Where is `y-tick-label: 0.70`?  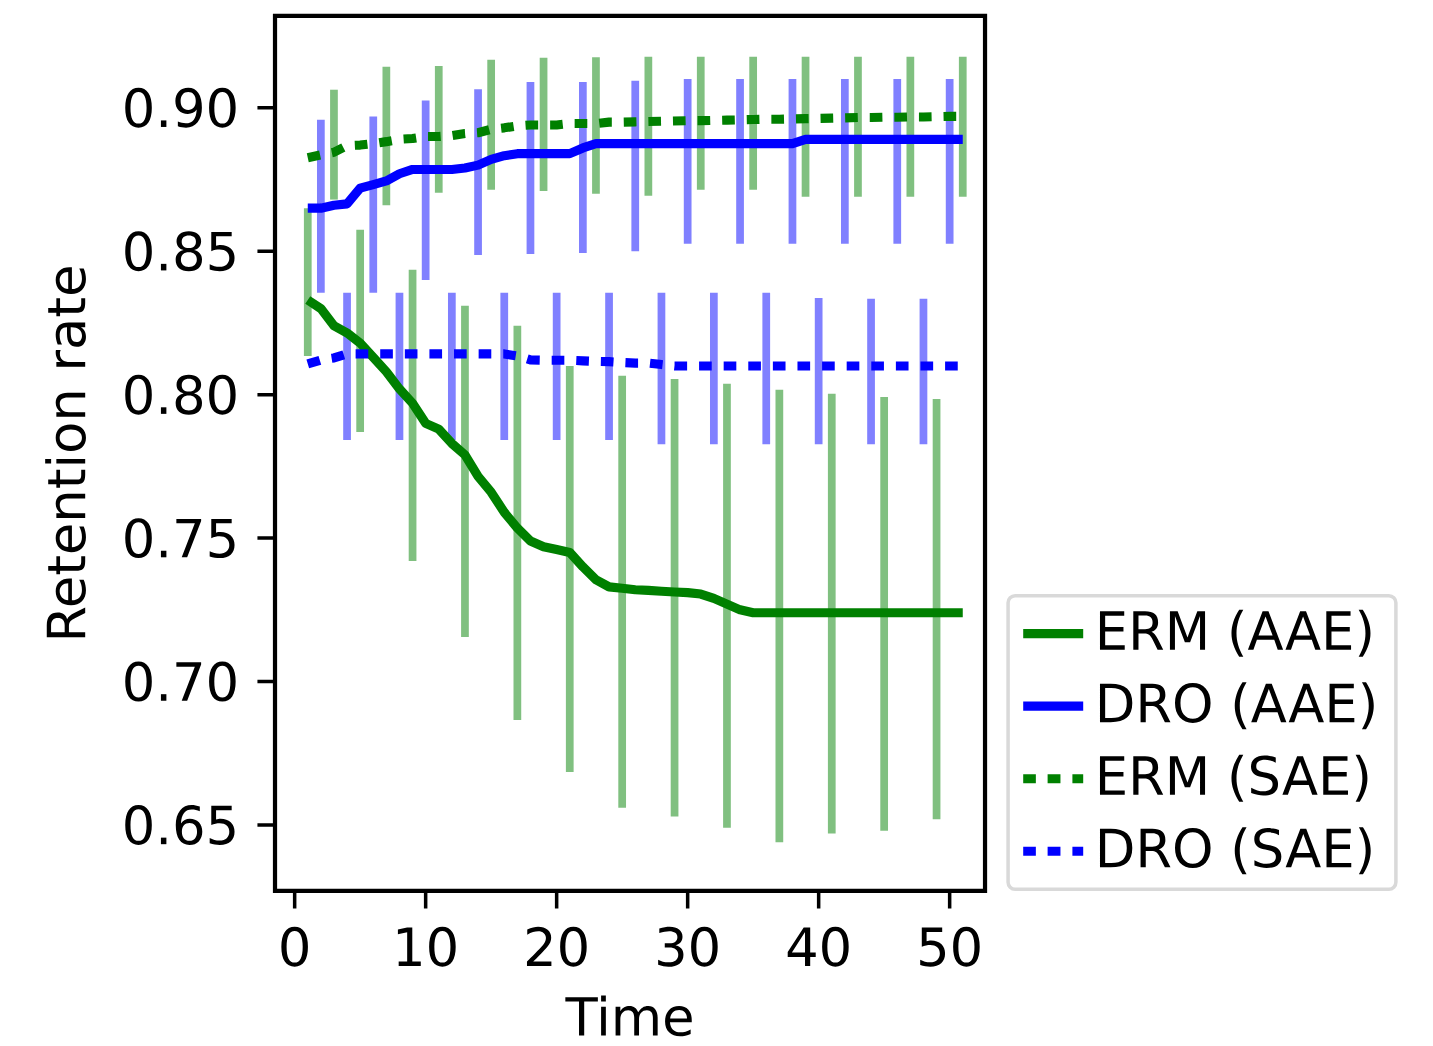 y-tick-label: 0.70 is located at coordinates (180, 681).